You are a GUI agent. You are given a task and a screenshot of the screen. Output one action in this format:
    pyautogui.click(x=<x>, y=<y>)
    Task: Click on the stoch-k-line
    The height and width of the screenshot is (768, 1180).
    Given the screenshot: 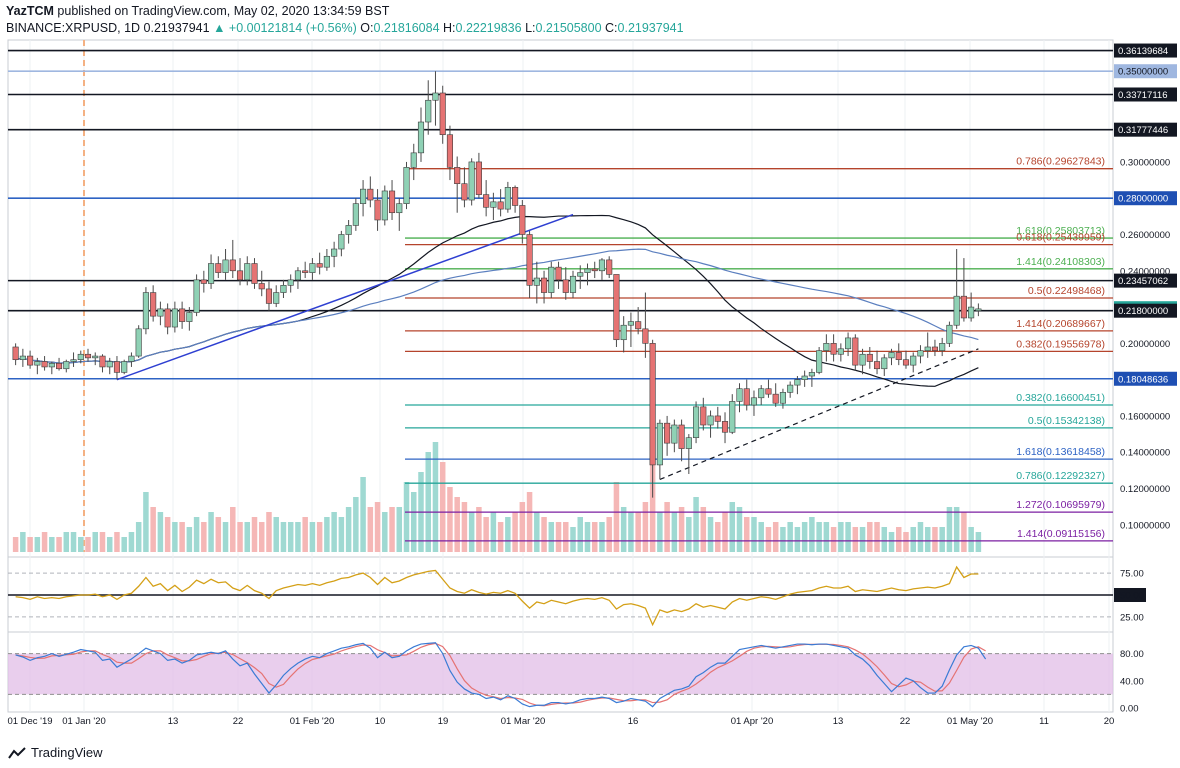 What is the action you would take?
    pyautogui.click(x=501, y=675)
    